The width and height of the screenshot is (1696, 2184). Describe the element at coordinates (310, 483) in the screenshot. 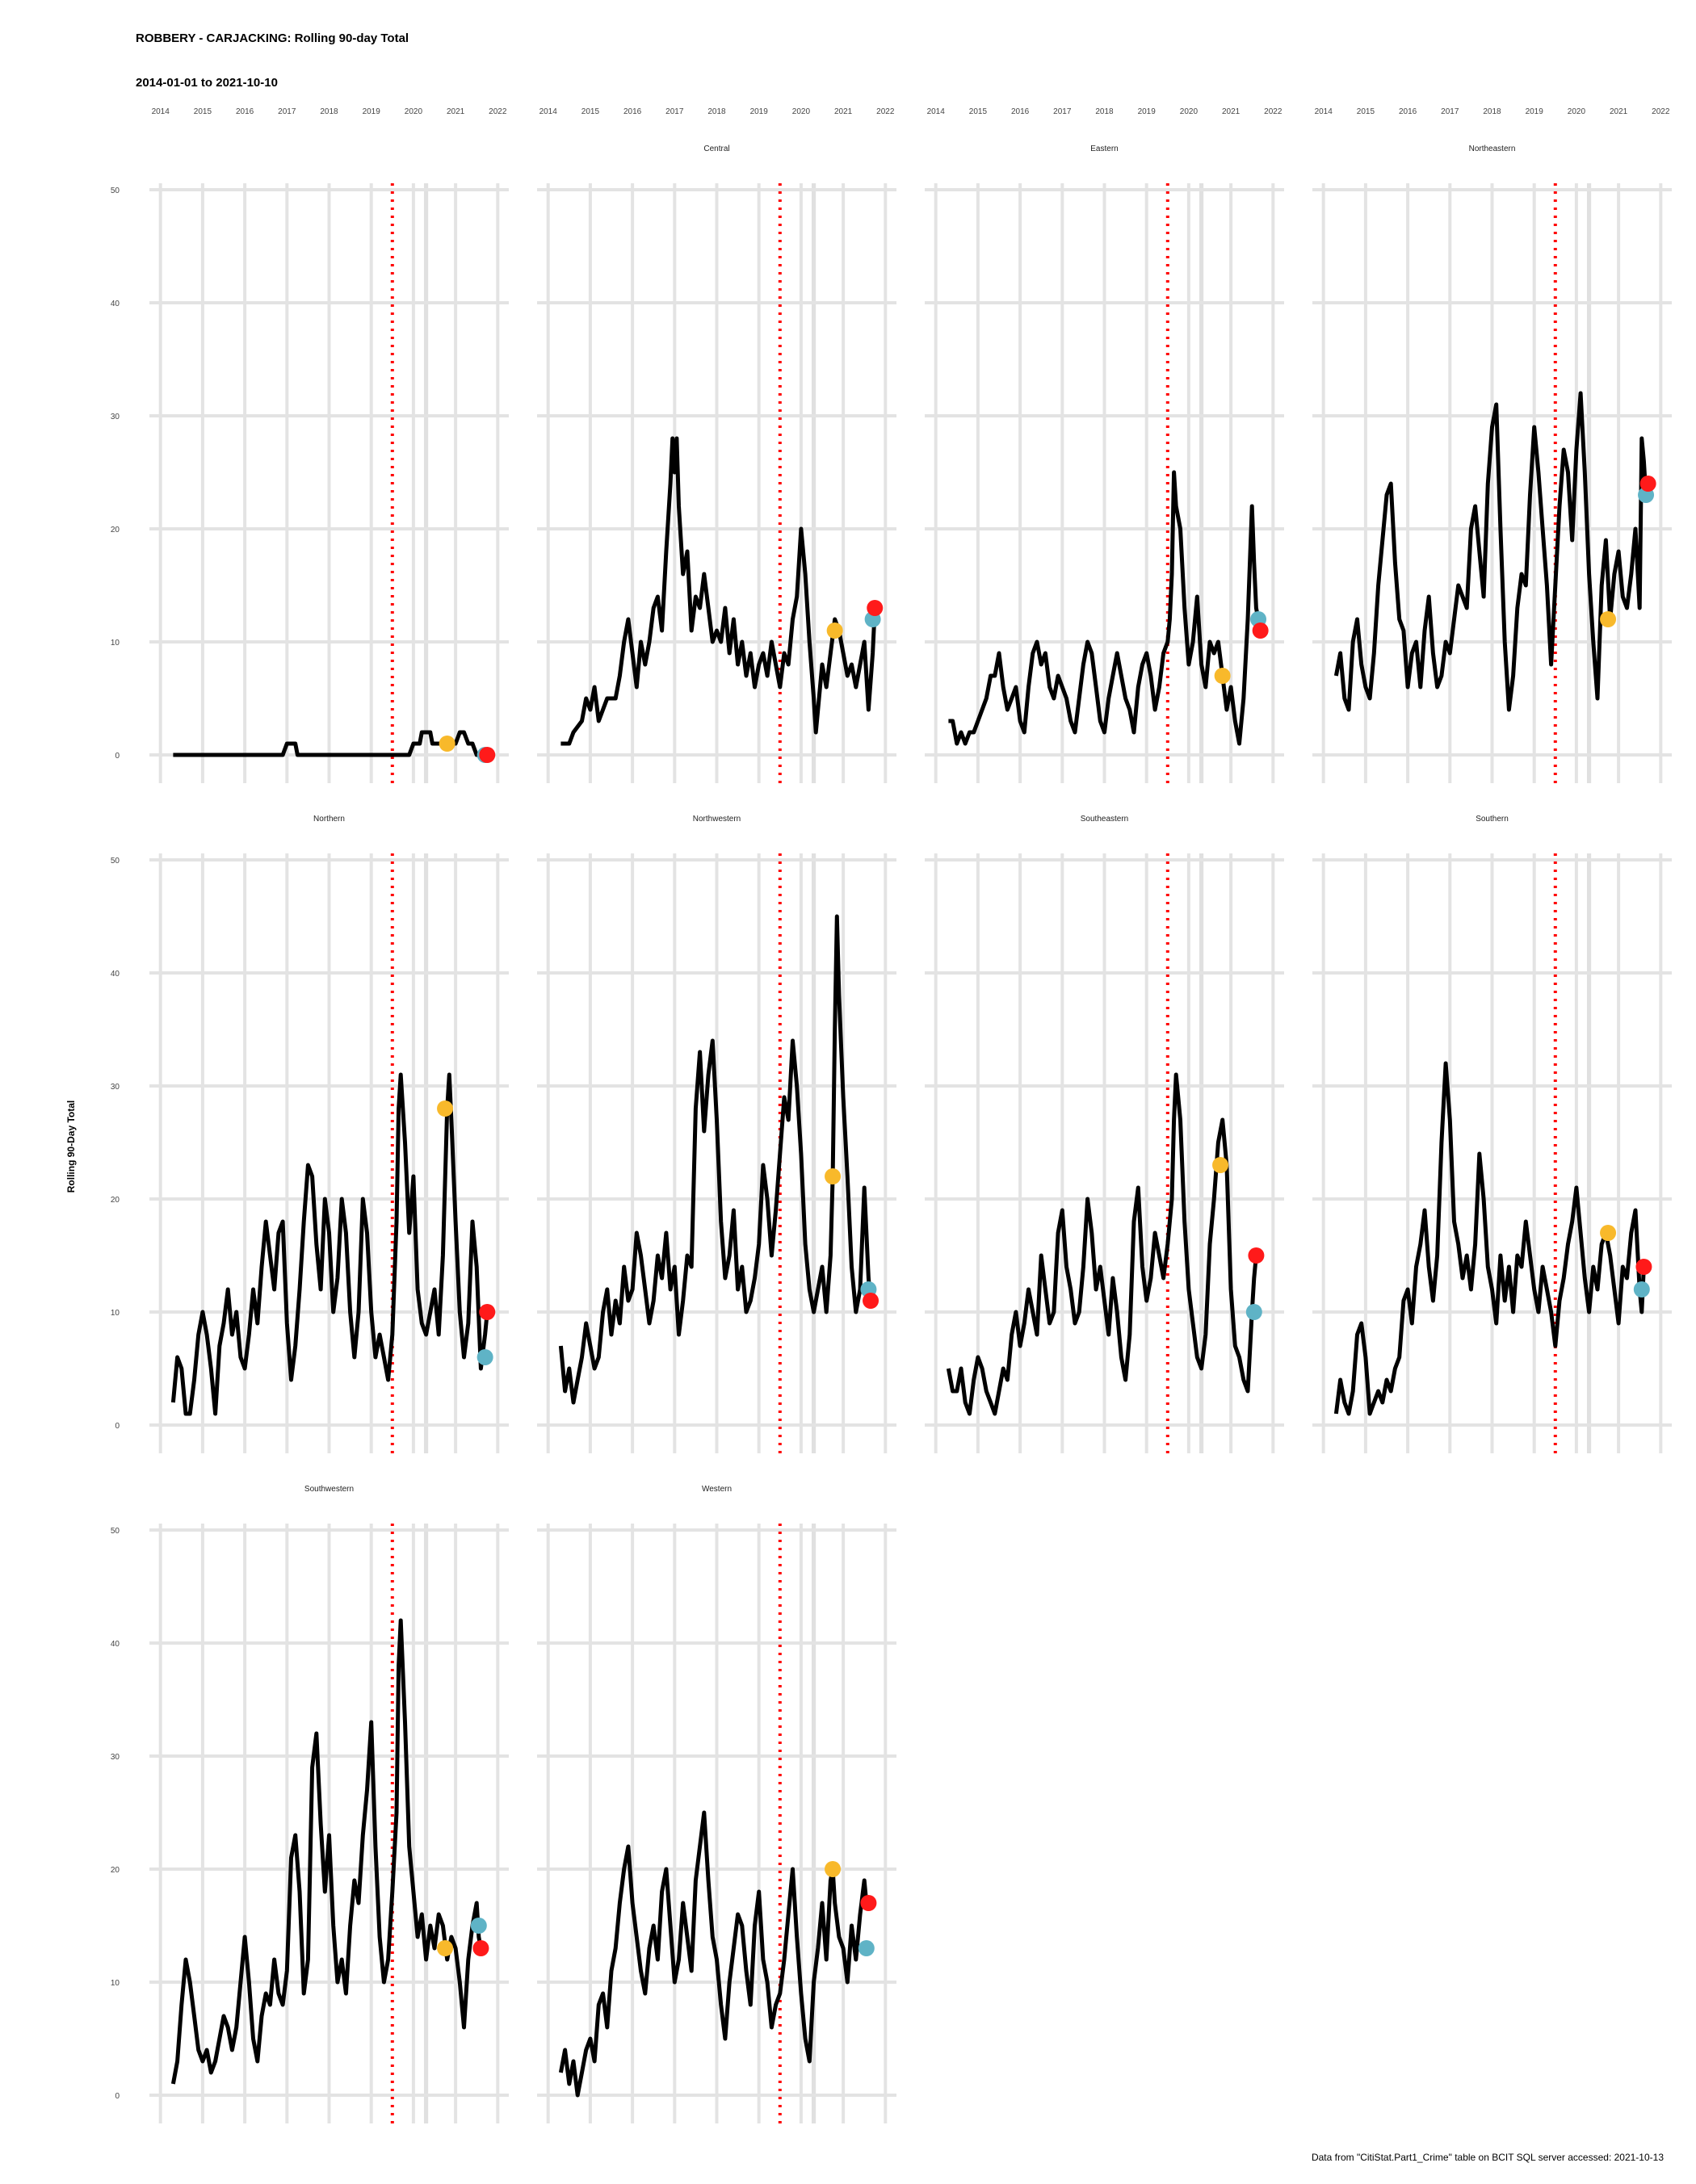

I see `panel: 0 10 20 30 40 50` at that location.